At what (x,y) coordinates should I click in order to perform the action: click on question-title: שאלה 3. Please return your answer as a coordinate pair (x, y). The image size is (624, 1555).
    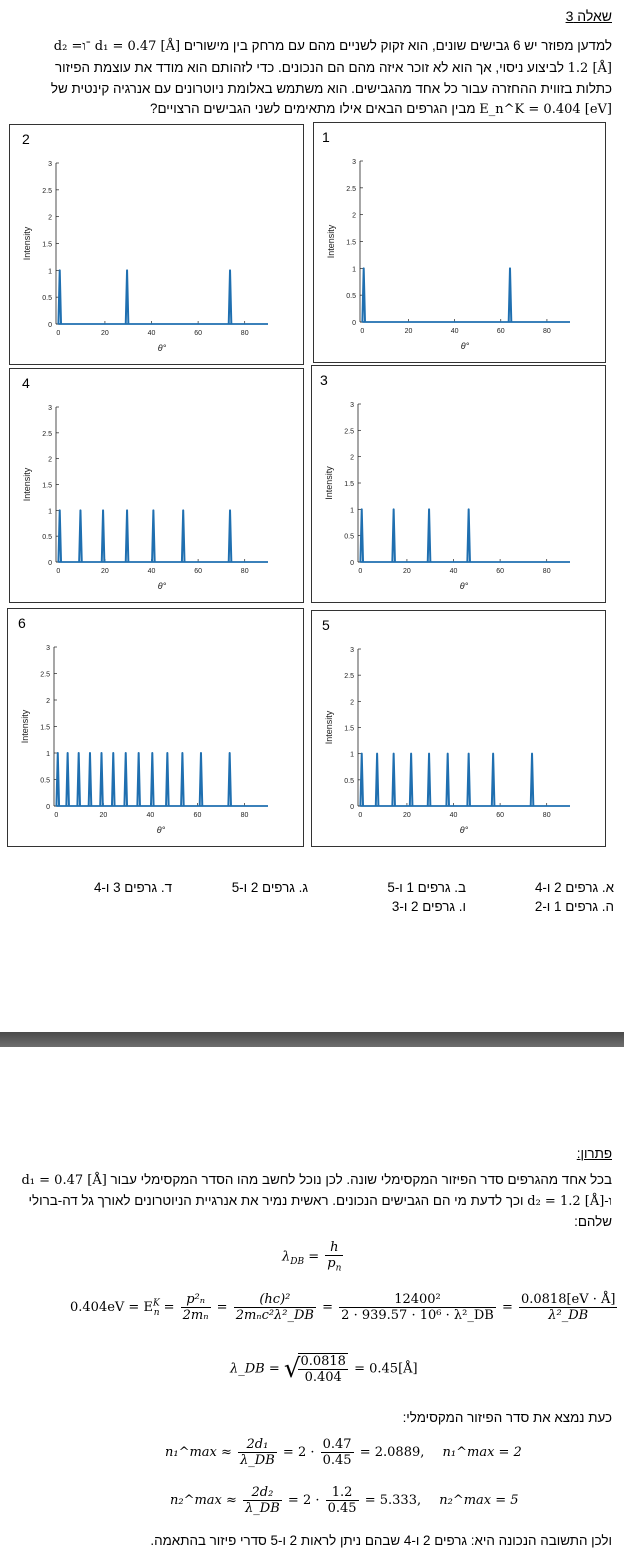
    Looking at the image, I should click on (588, 16).